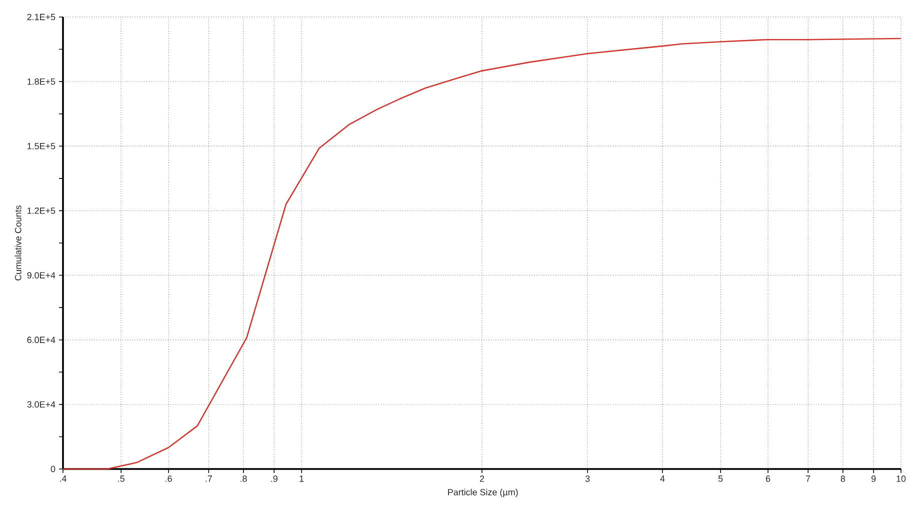  What do you see at coordinates (274, 479) in the screenshot?
I see `x-tick-label: .9` at bounding box center [274, 479].